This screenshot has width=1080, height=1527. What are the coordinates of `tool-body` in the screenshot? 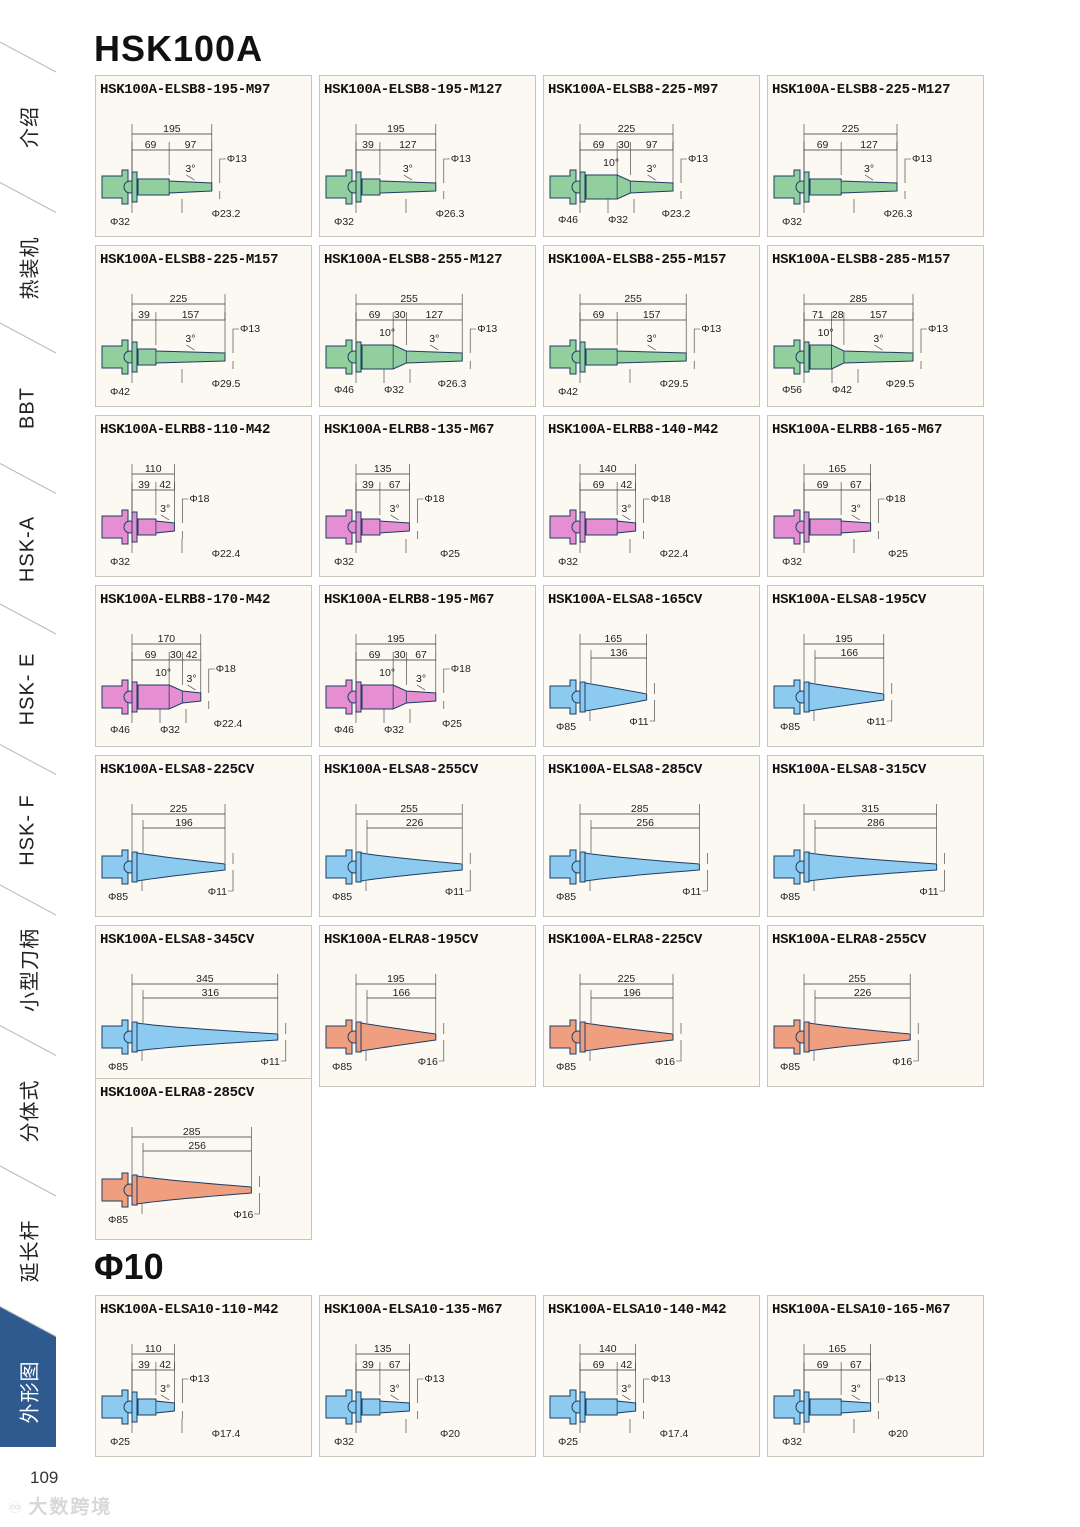 It's located at (399, 697).